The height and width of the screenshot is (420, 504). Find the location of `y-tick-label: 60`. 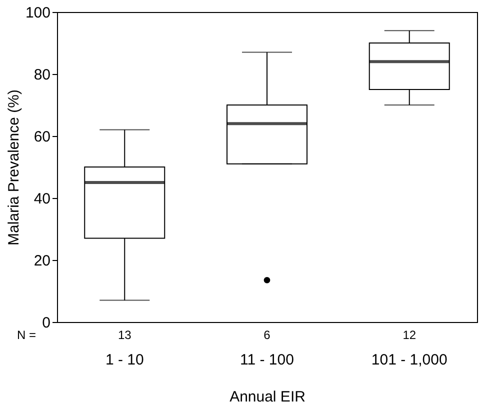

y-tick-label: 60 is located at coordinates (42, 137).